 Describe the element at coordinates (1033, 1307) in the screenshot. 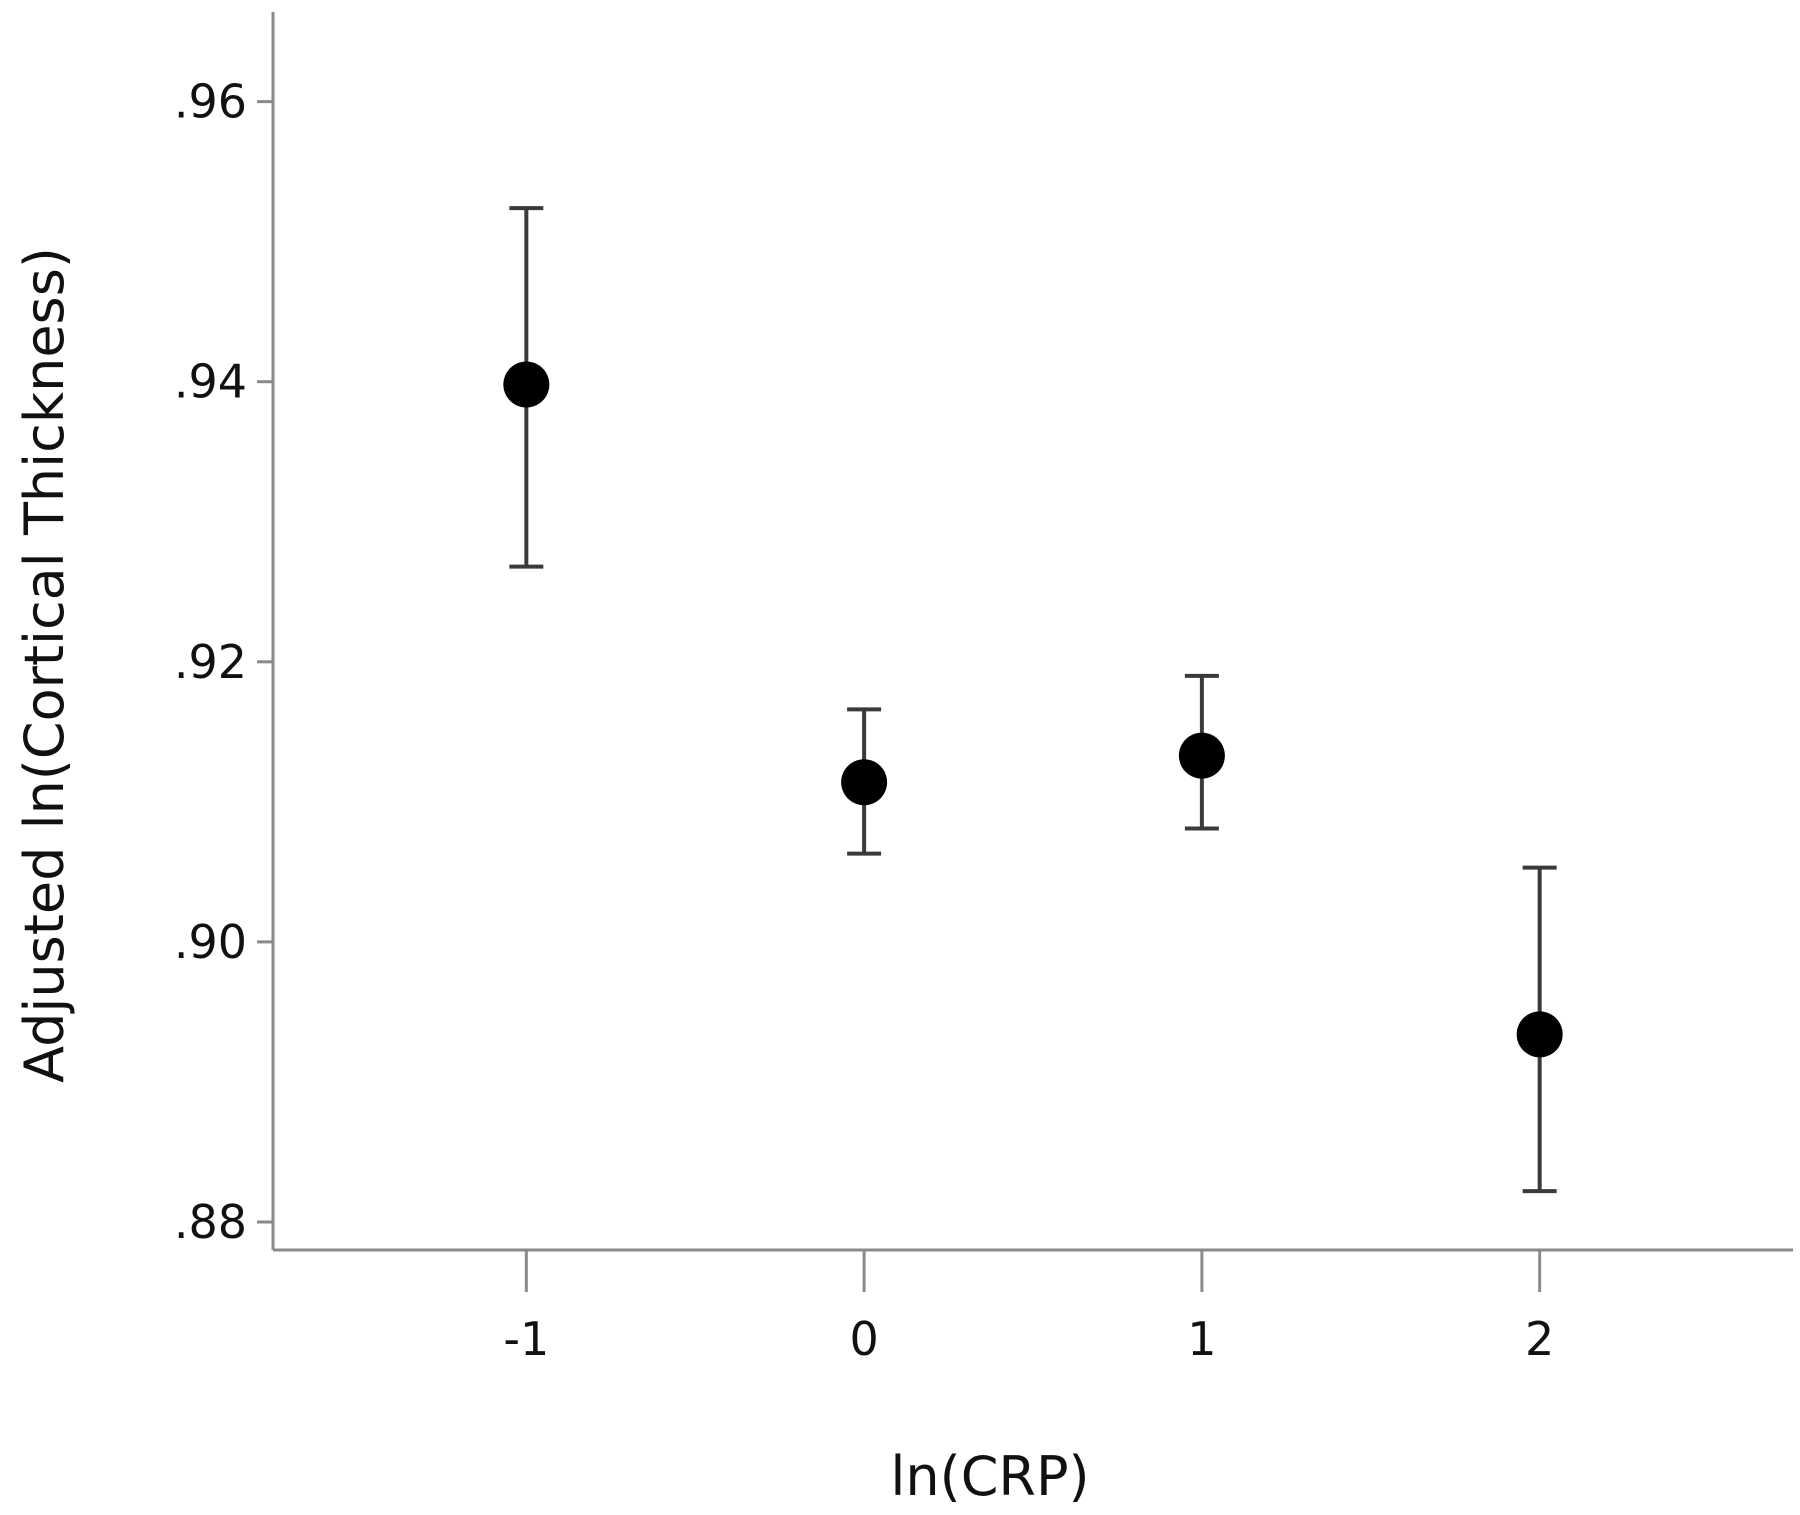

I see `x-axis: -1 0 1 2` at that location.